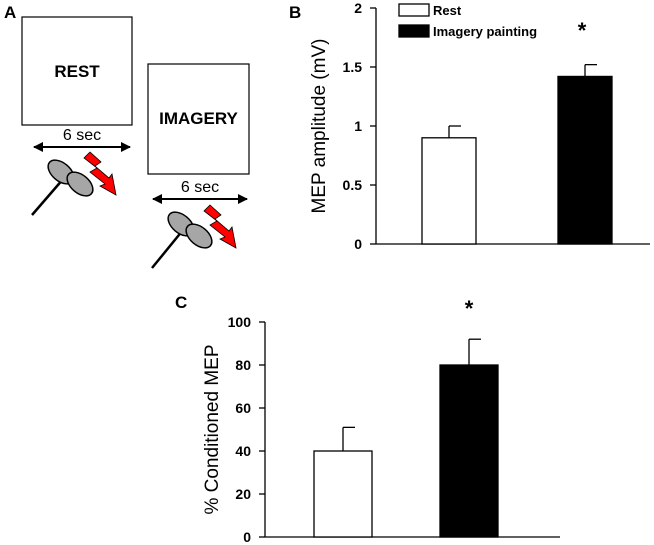 Image resolution: width=654 pixels, height=545 pixels. Describe the element at coordinates (200, 187) in the screenshot. I see `imagery-duration-label: 6 sec` at that location.